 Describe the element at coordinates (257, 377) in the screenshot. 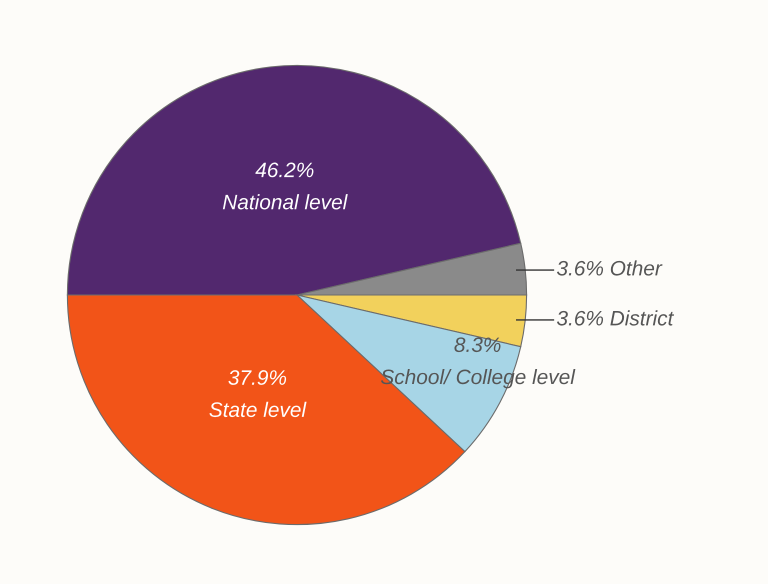

I see `data-label: 37.9%` at that location.